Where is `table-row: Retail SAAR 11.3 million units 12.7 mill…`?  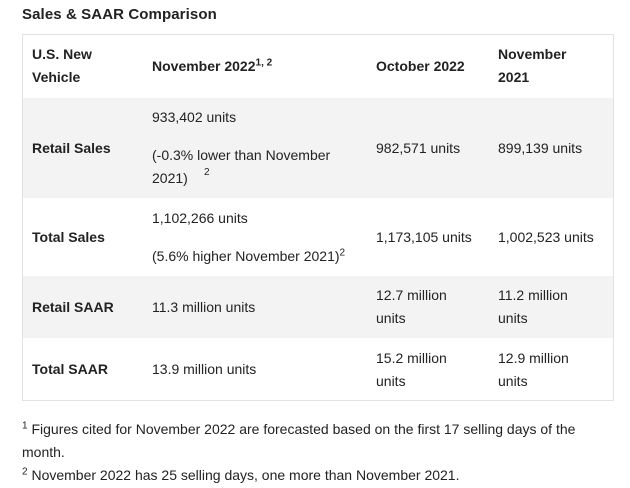 table-row: Retail SAAR 11.3 million units 12.7 mill… is located at coordinates (318, 307).